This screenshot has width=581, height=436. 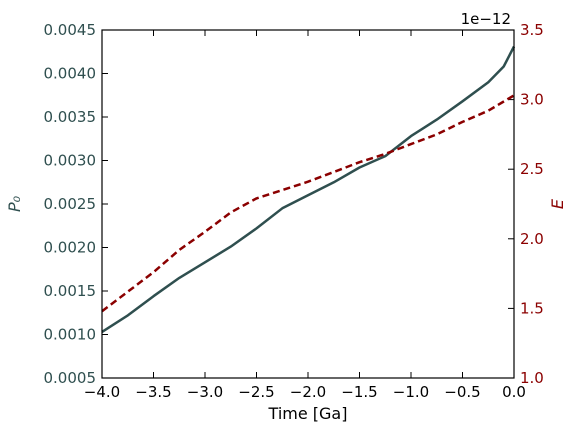 What do you see at coordinates (102, 392) in the screenshot?
I see `x-tick-label: −4.0` at bounding box center [102, 392].